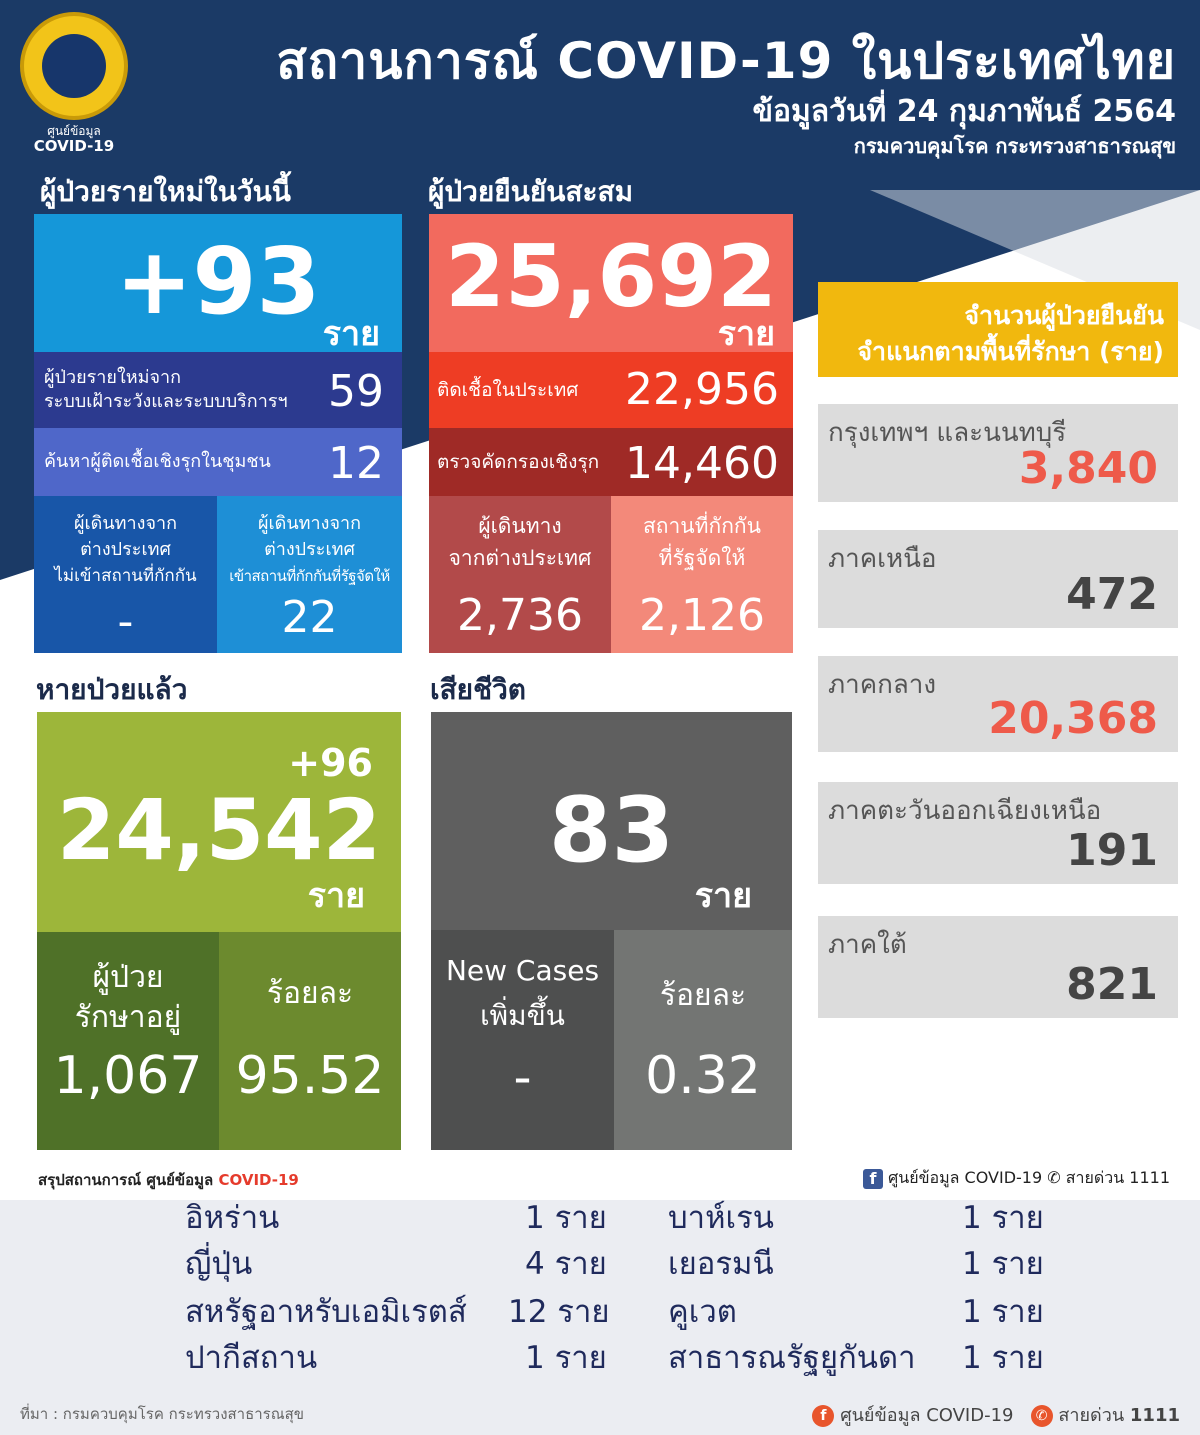 This screenshot has height=1435, width=1200. I want to click on abroad-q-label-3: เข้าสถานที่กักกันที่รัฐจัดให้, so click(309, 576).